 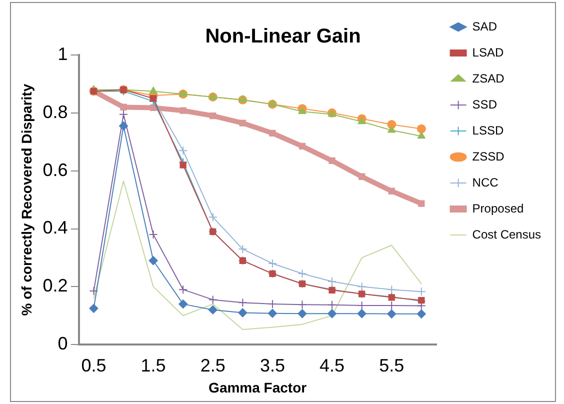 I want to click on x-tick-label: 4.5, so click(x=332, y=365).